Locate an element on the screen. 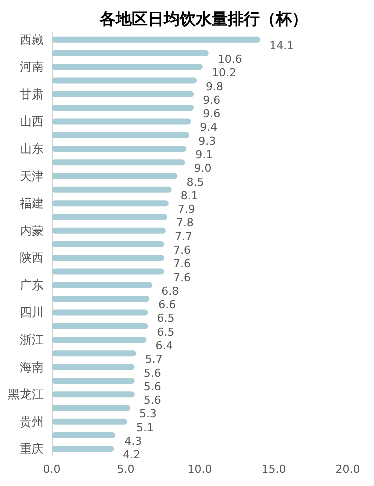 Image resolution: width=374 pixels, height=486 pixels. data-label: 14.1 is located at coordinates (282, 45).